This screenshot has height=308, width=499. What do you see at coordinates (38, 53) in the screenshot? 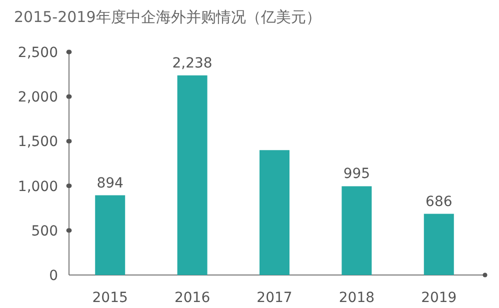
I see `y-tick-label: 2,500` at bounding box center [38, 53].